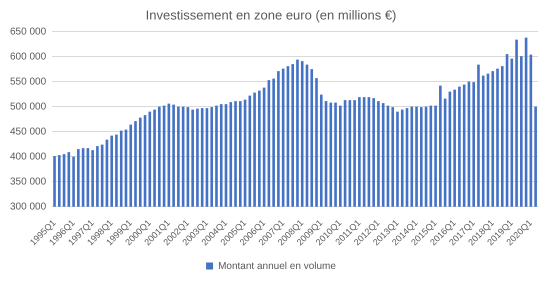  Describe the element at coordinates (28, 82) in the screenshot. I see `y-tick-label: 550 000` at that location.